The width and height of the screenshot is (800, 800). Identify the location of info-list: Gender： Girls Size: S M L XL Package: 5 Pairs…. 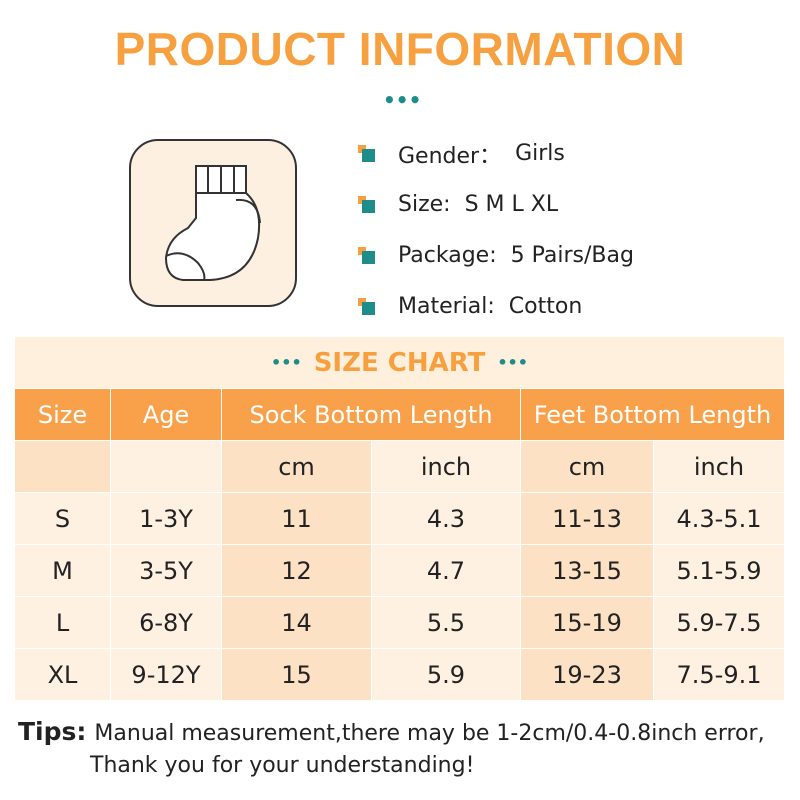
(496, 230).